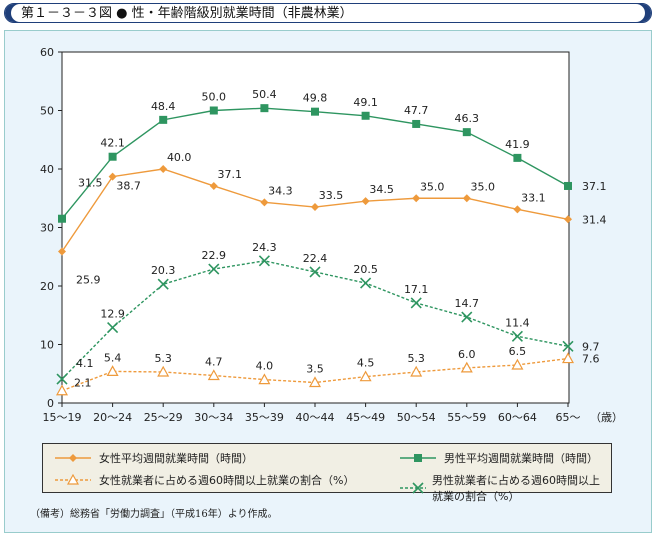 This screenshot has width=658, height=538. What do you see at coordinates (517, 322) in the screenshot?
I see `data-label: 11.4` at bounding box center [517, 322].